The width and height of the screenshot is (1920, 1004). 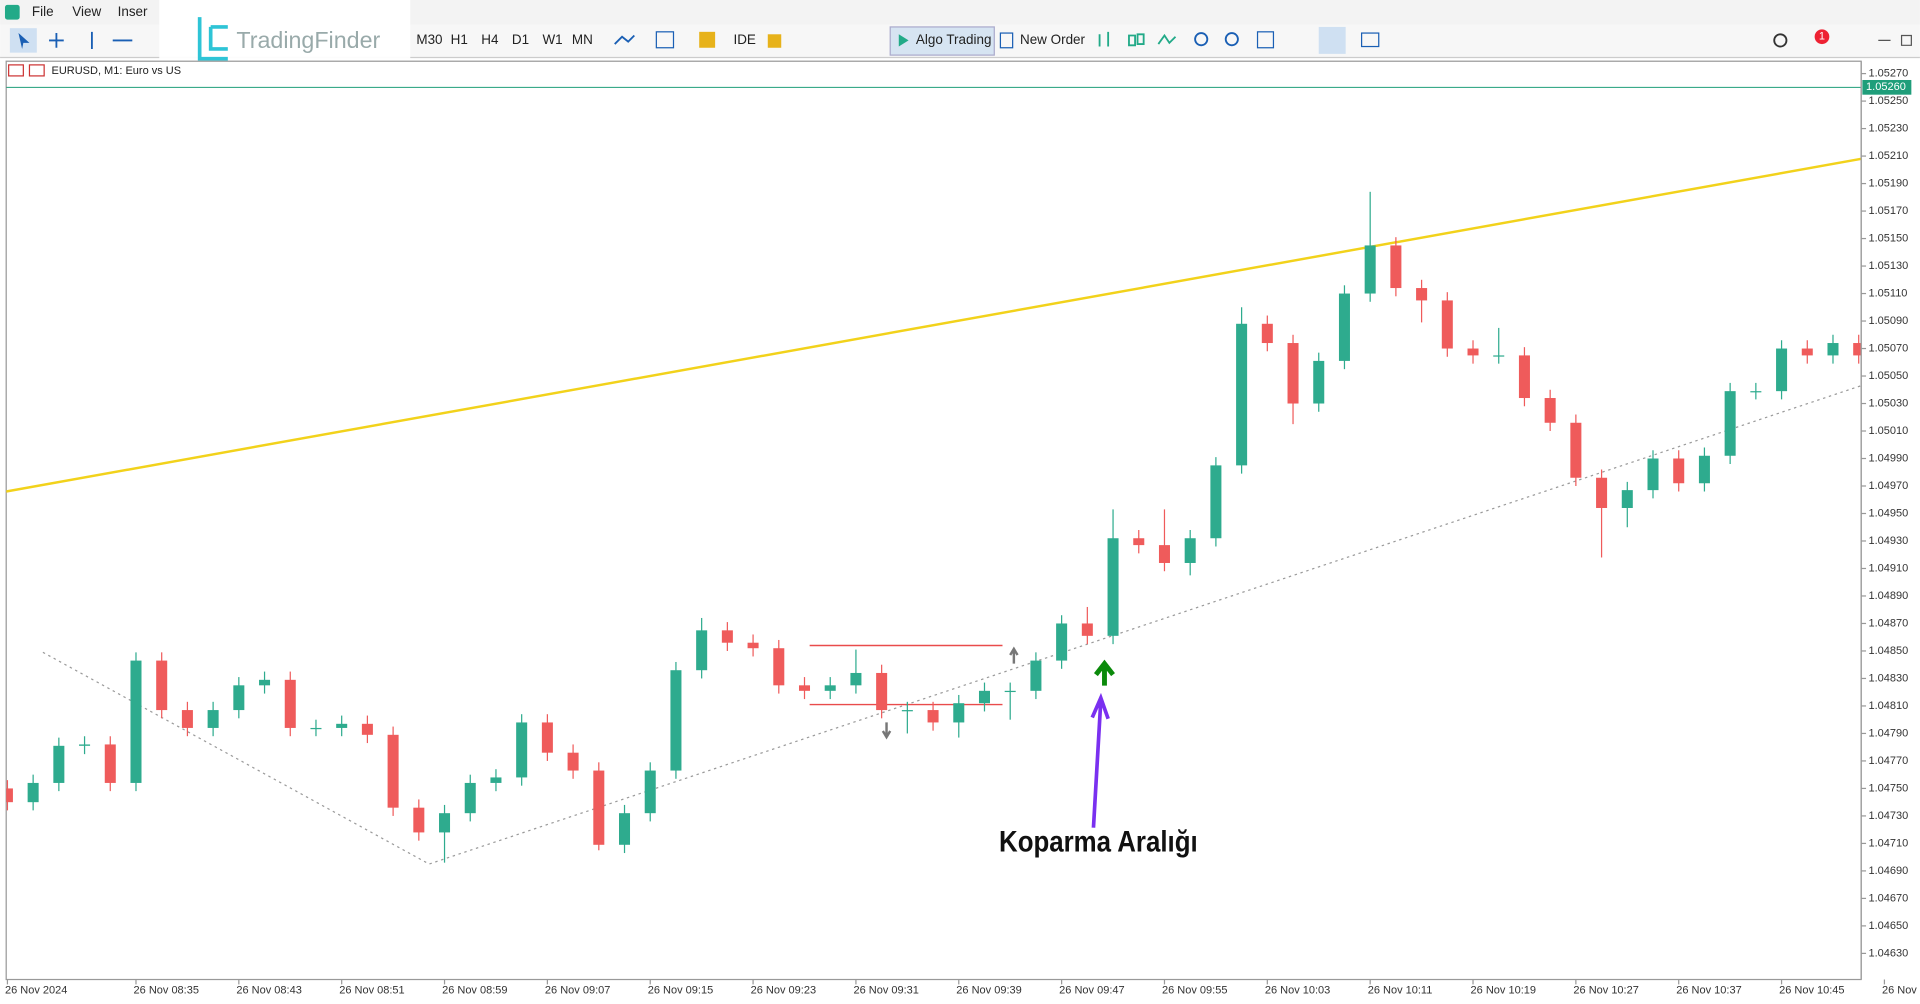 What do you see at coordinates (268, 990) in the screenshot?
I see `x-tick-label: 26 Nov 08:43` at bounding box center [268, 990].